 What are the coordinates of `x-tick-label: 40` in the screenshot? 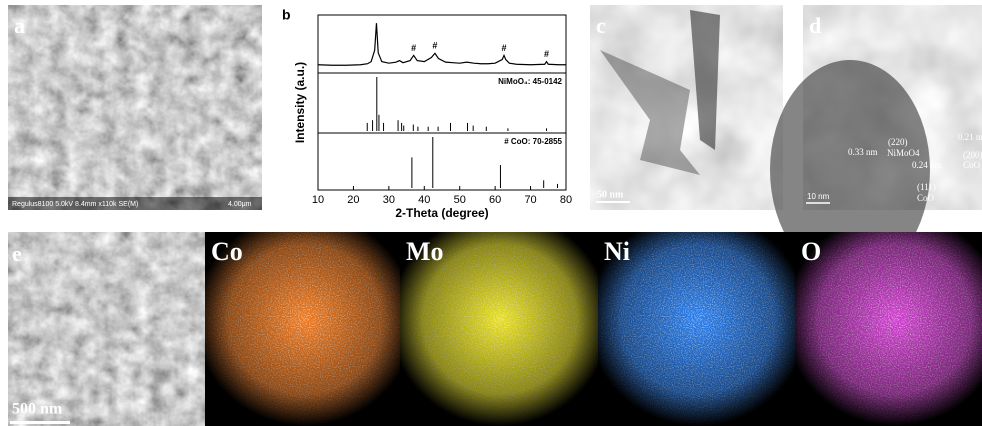 It's located at (424, 200).